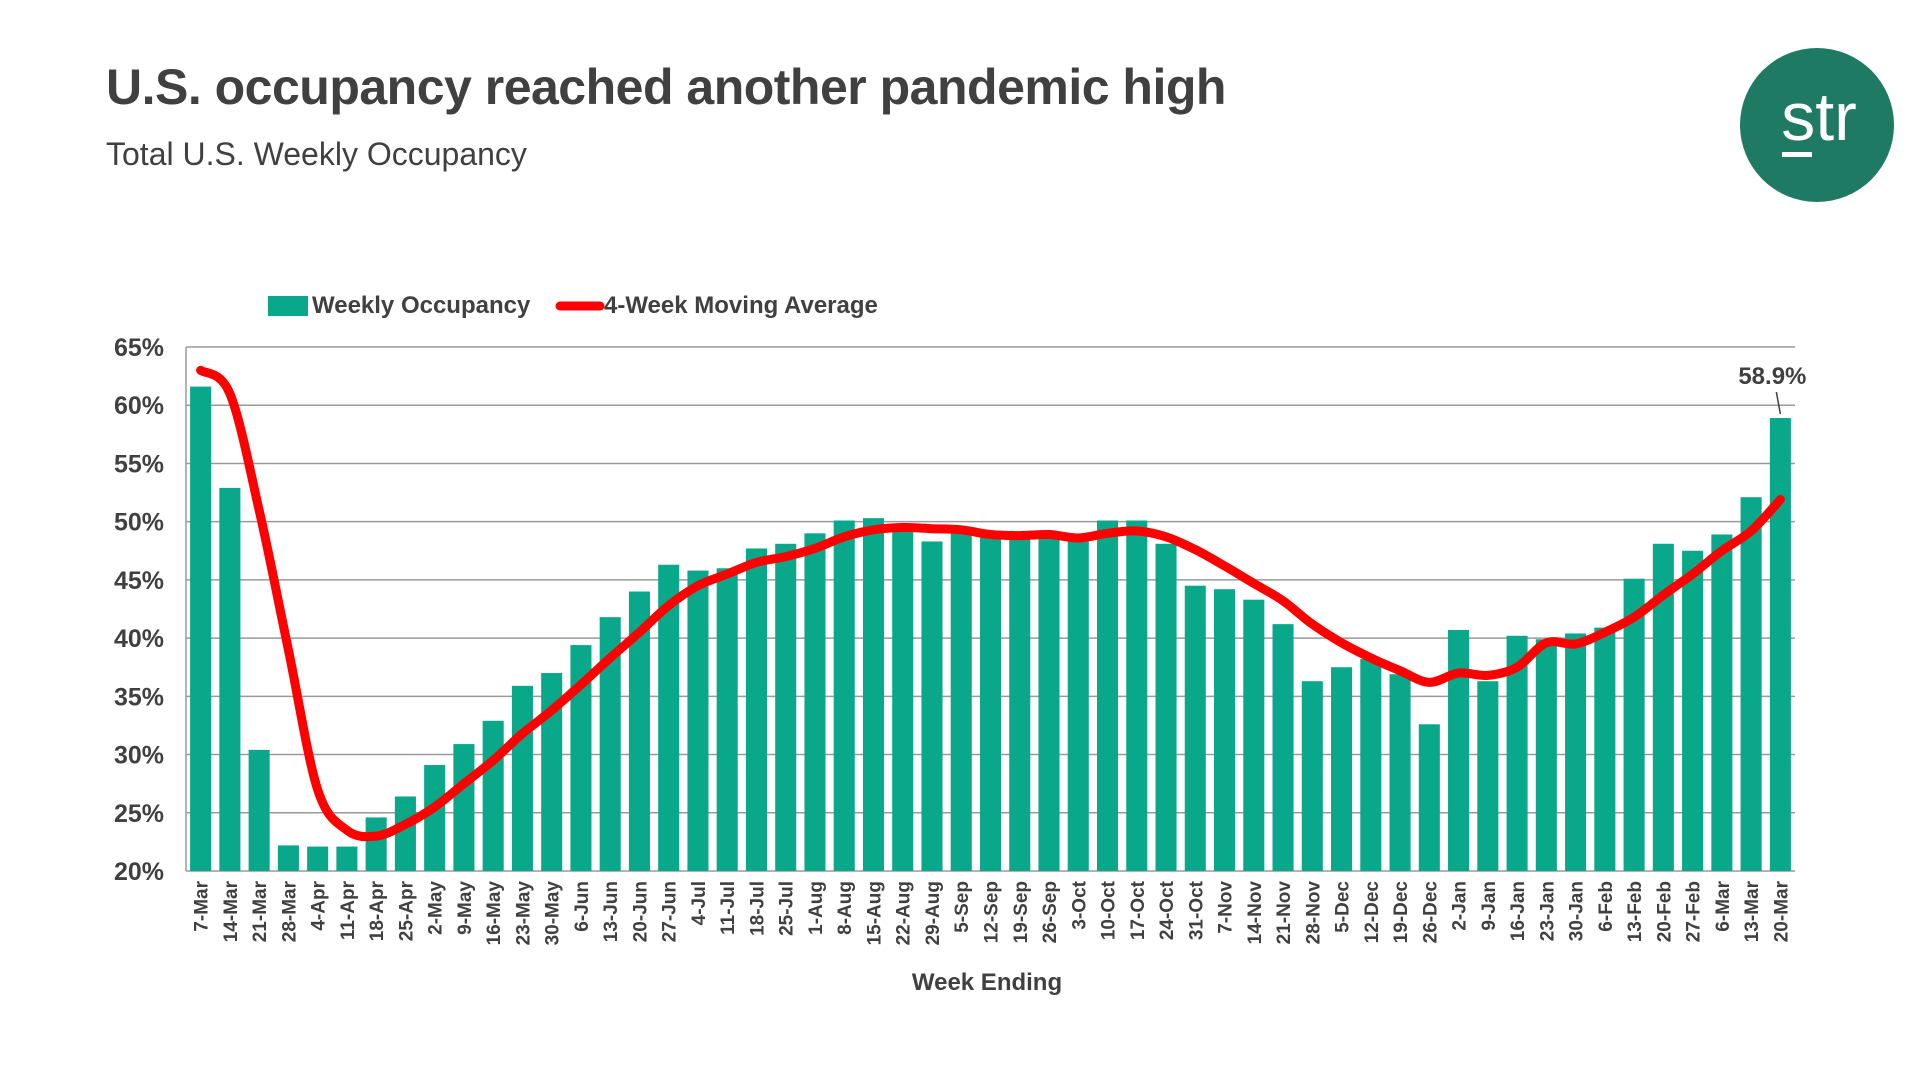 This screenshot has width=1920, height=1080. What do you see at coordinates (611, 911) in the screenshot?
I see `x-tick-label: 13-Jun` at bounding box center [611, 911].